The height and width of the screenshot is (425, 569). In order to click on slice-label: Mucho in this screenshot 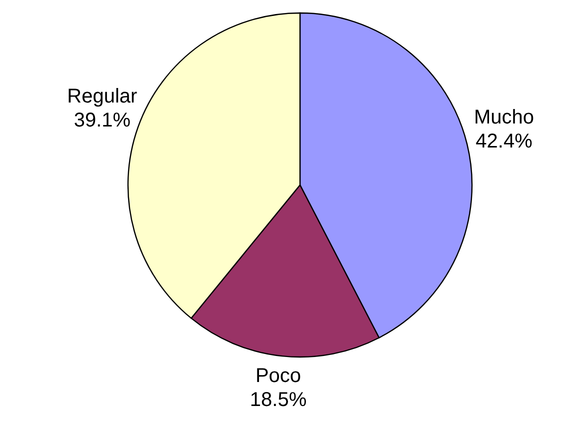, I will do `click(504, 117)`.